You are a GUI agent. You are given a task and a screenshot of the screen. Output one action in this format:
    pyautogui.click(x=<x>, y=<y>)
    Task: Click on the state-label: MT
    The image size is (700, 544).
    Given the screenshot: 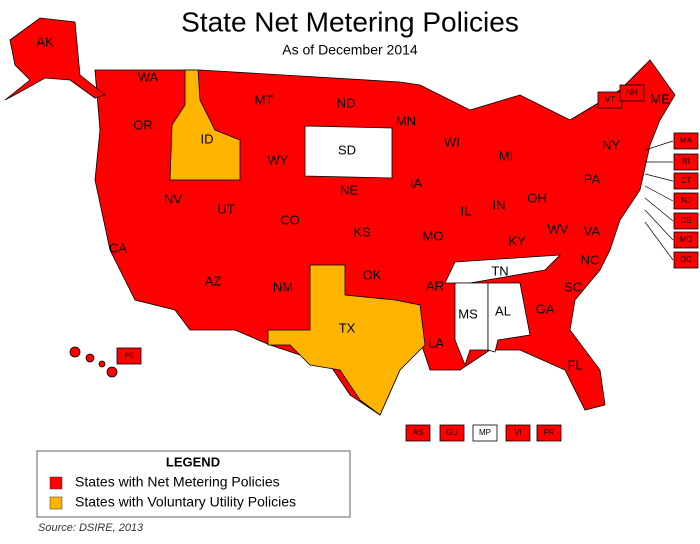 What is the action you would take?
    pyautogui.click(x=264, y=99)
    